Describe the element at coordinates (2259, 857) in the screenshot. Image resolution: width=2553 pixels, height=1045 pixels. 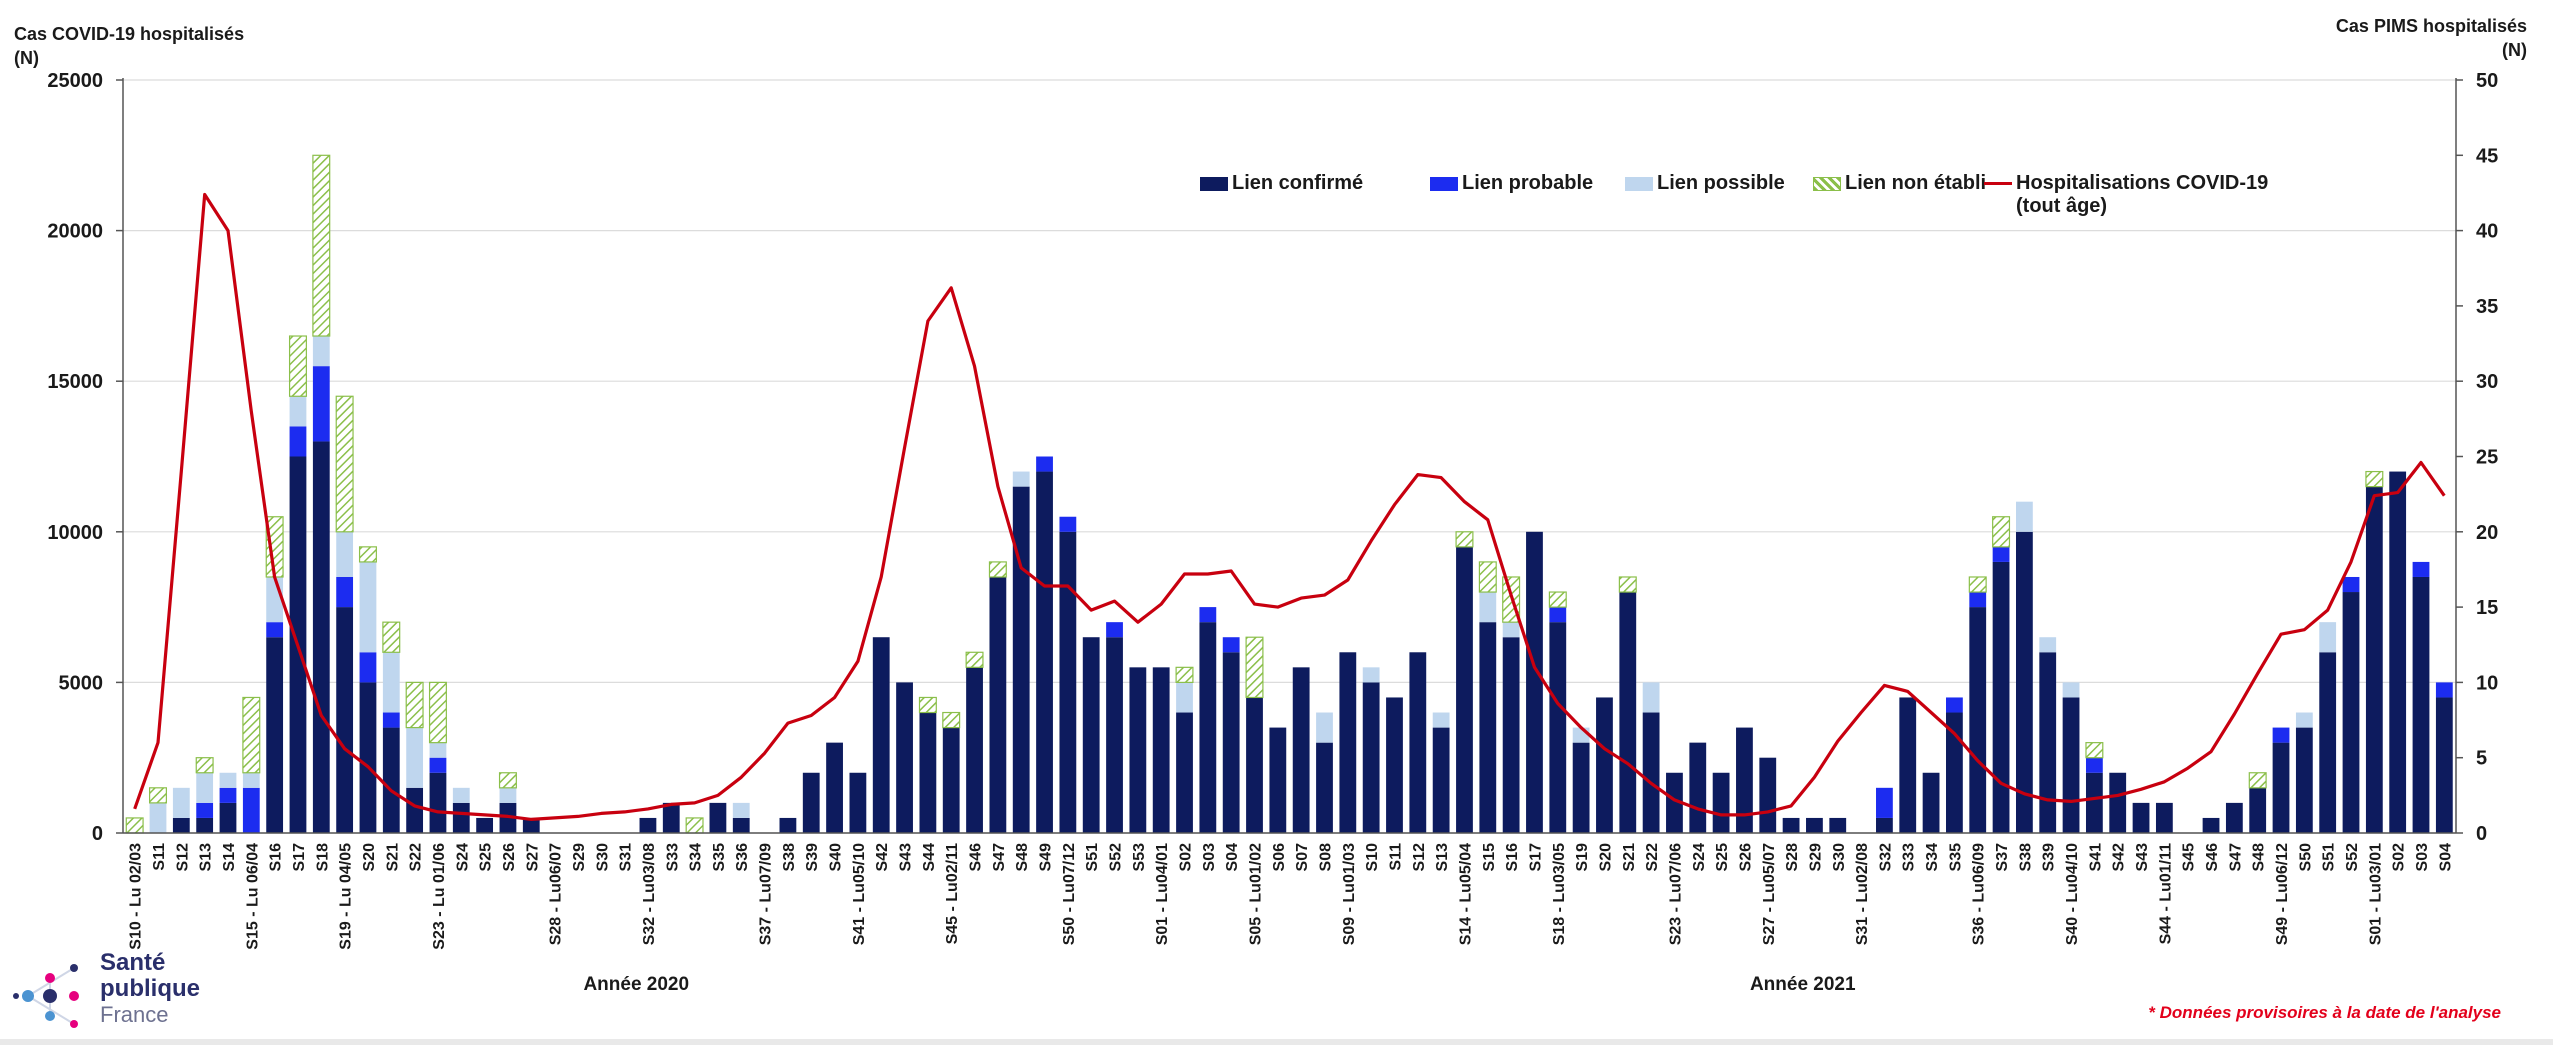
I see `x-tick-label: S48` at that location.